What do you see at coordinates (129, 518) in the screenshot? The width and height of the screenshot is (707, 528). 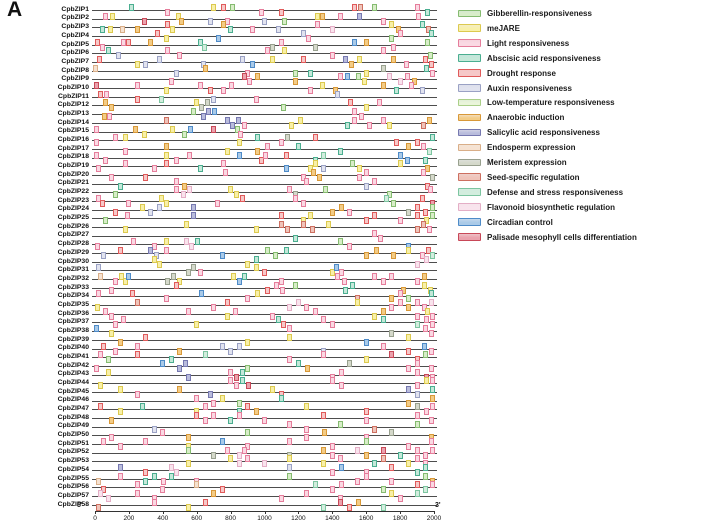 I see `axis-tick-label: 200` at bounding box center [129, 518].